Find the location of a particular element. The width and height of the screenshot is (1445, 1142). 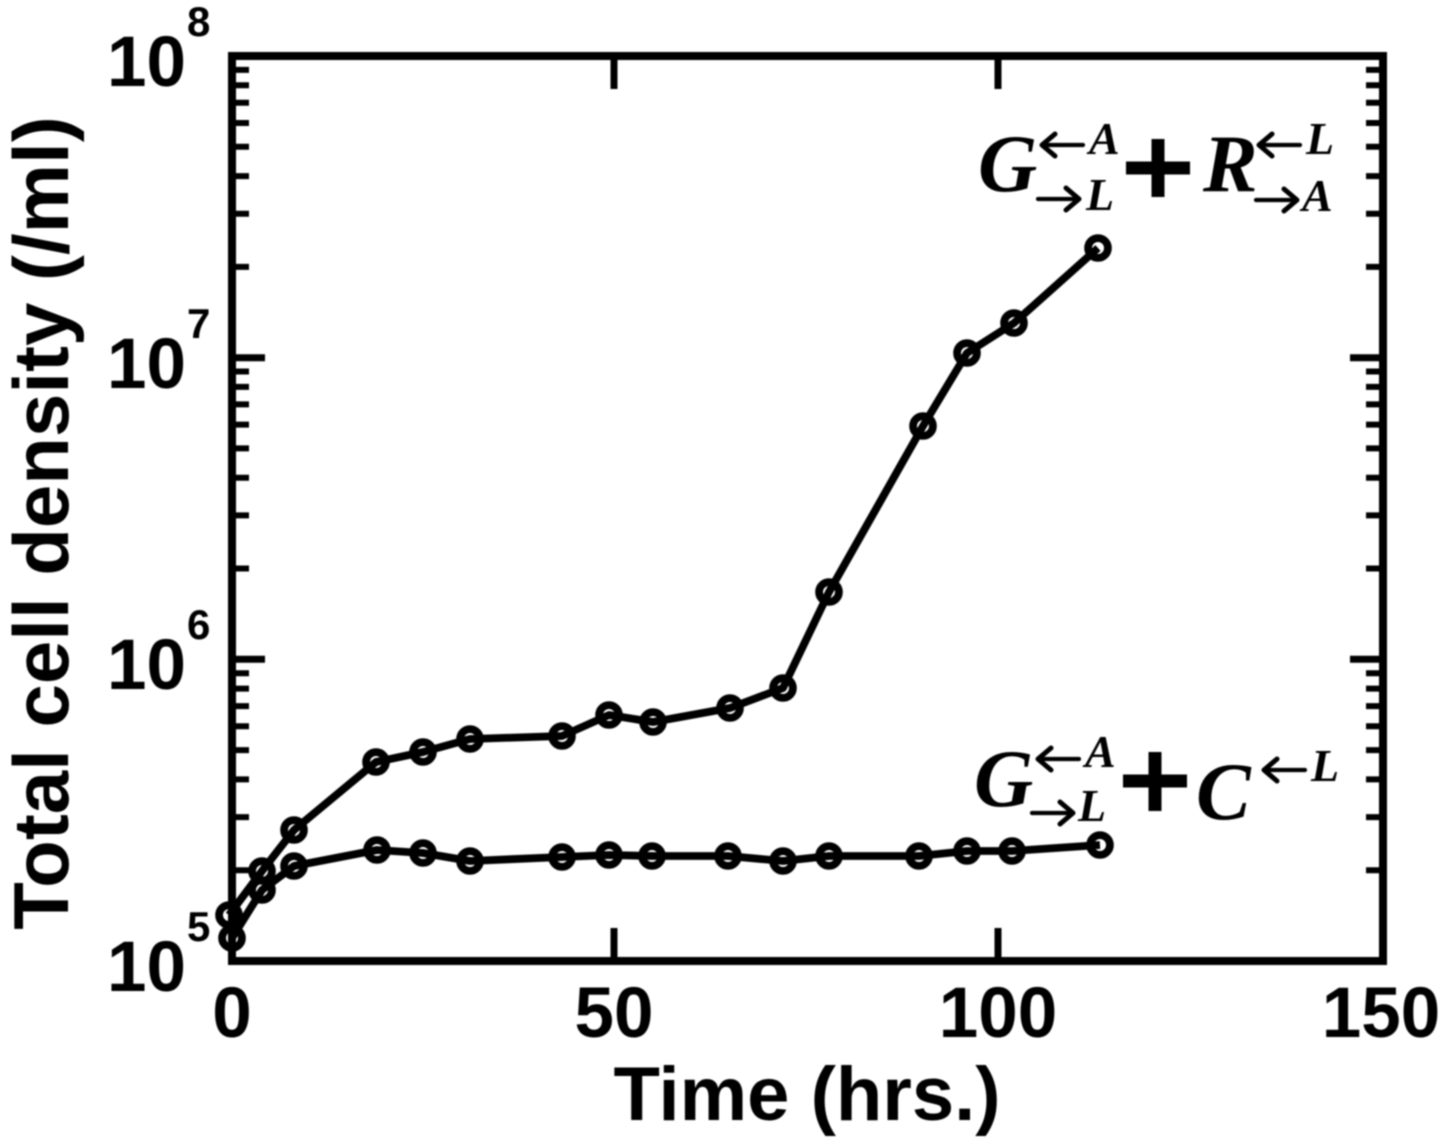

svg-text: C is located at coordinates (1224, 791).